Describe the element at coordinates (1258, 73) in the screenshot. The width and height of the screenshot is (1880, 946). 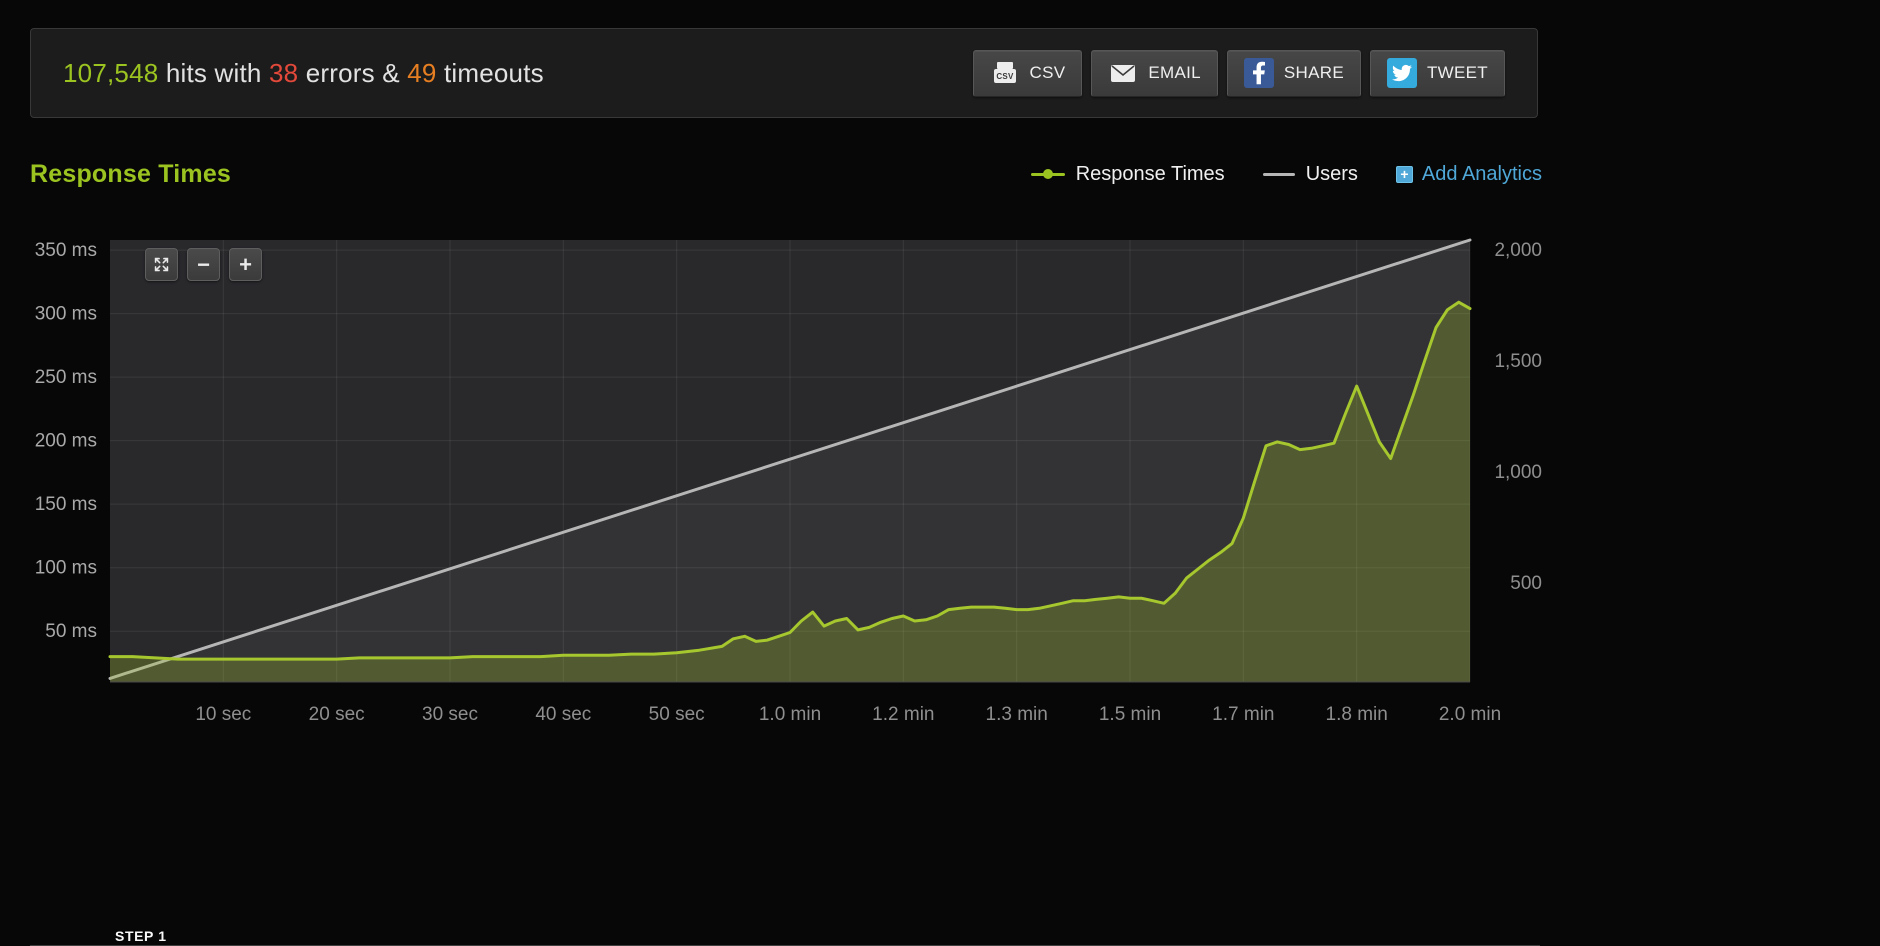
I see `facebook-icon` at that location.